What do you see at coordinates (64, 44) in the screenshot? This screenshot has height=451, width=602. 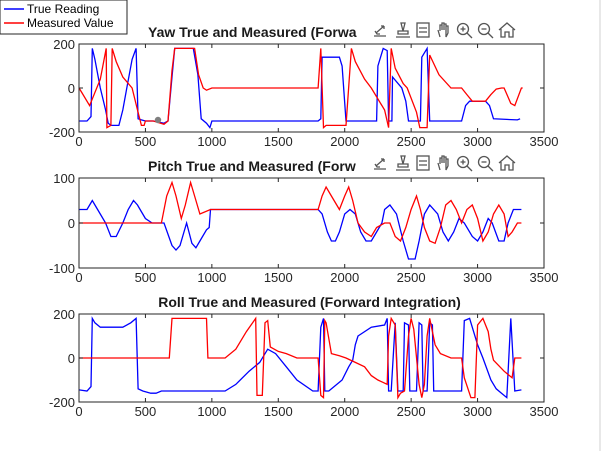 I see `yaw-y-tick-label: 200` at bounding box center [64, 44].